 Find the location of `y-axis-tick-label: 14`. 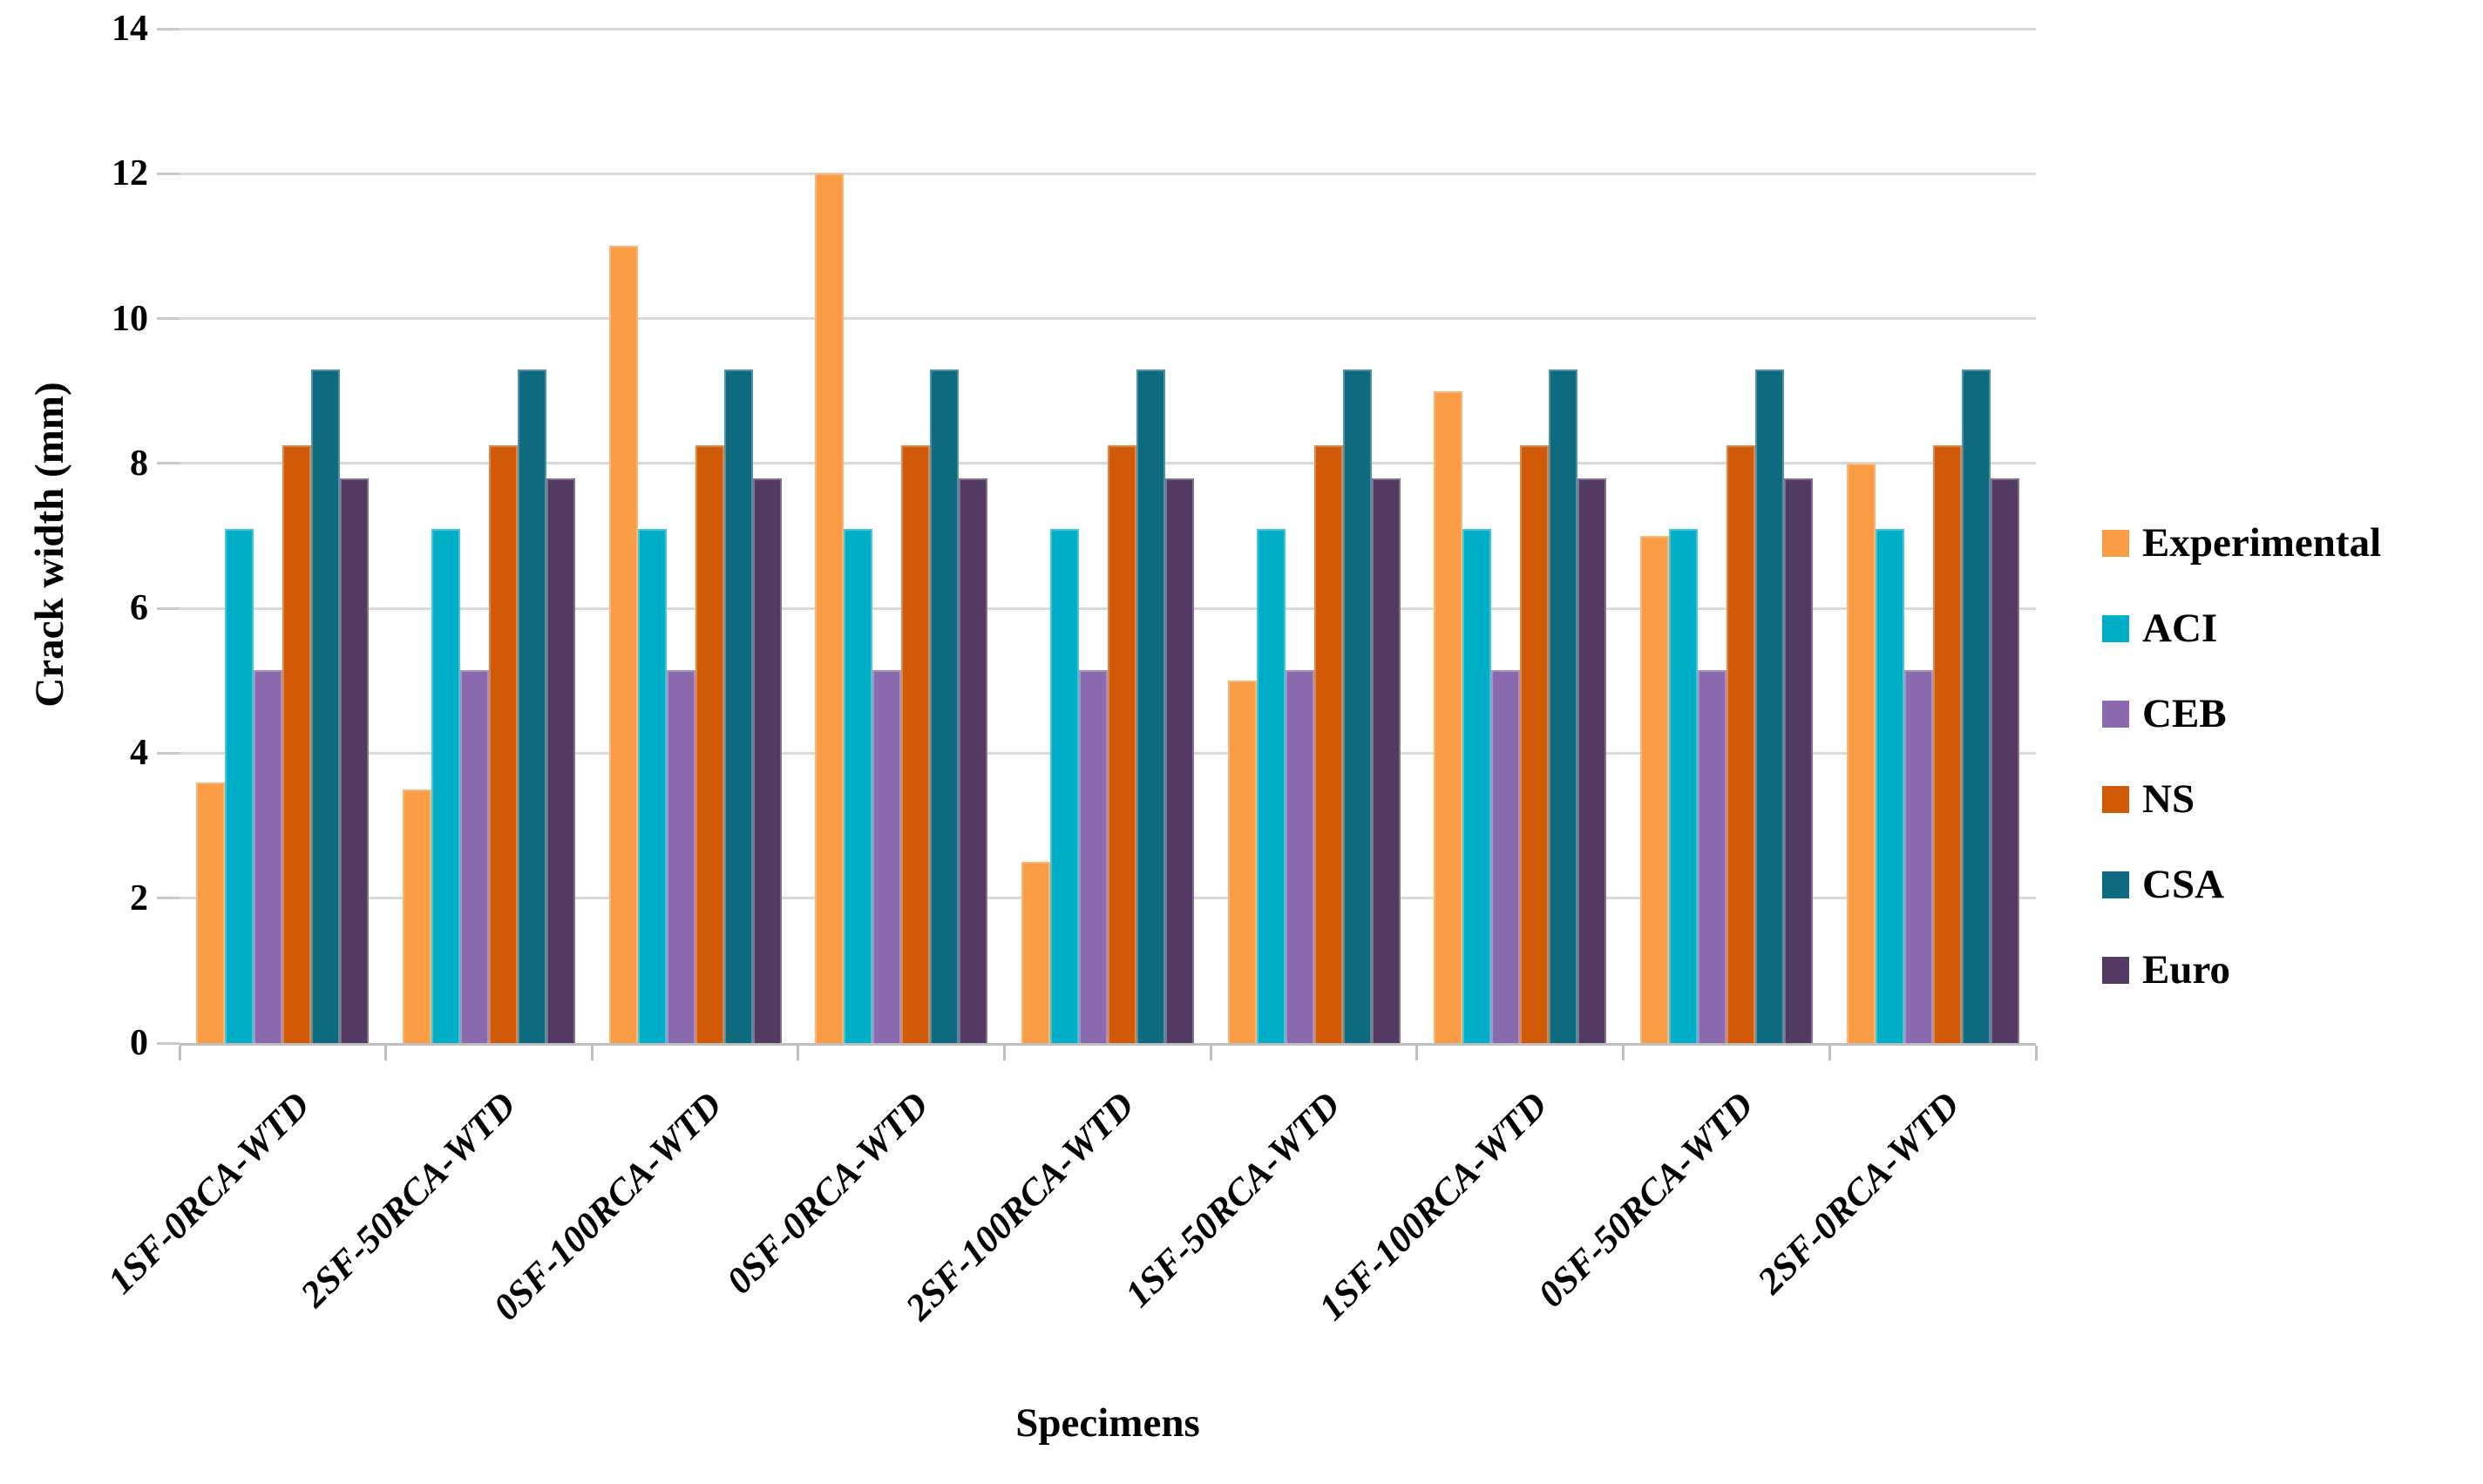

y-axis-tick-label: 14 is located at coordinates (130, 29).